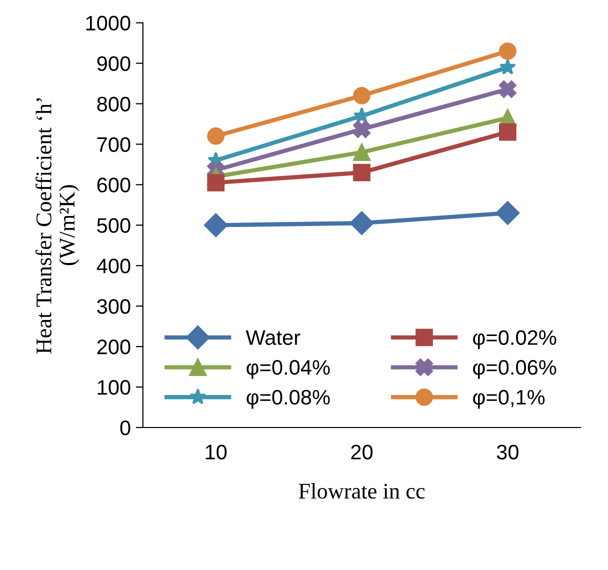  Describe the element at coordinates (113, 144) in the screenshot. I see `y-tick-label: 700` at that location.